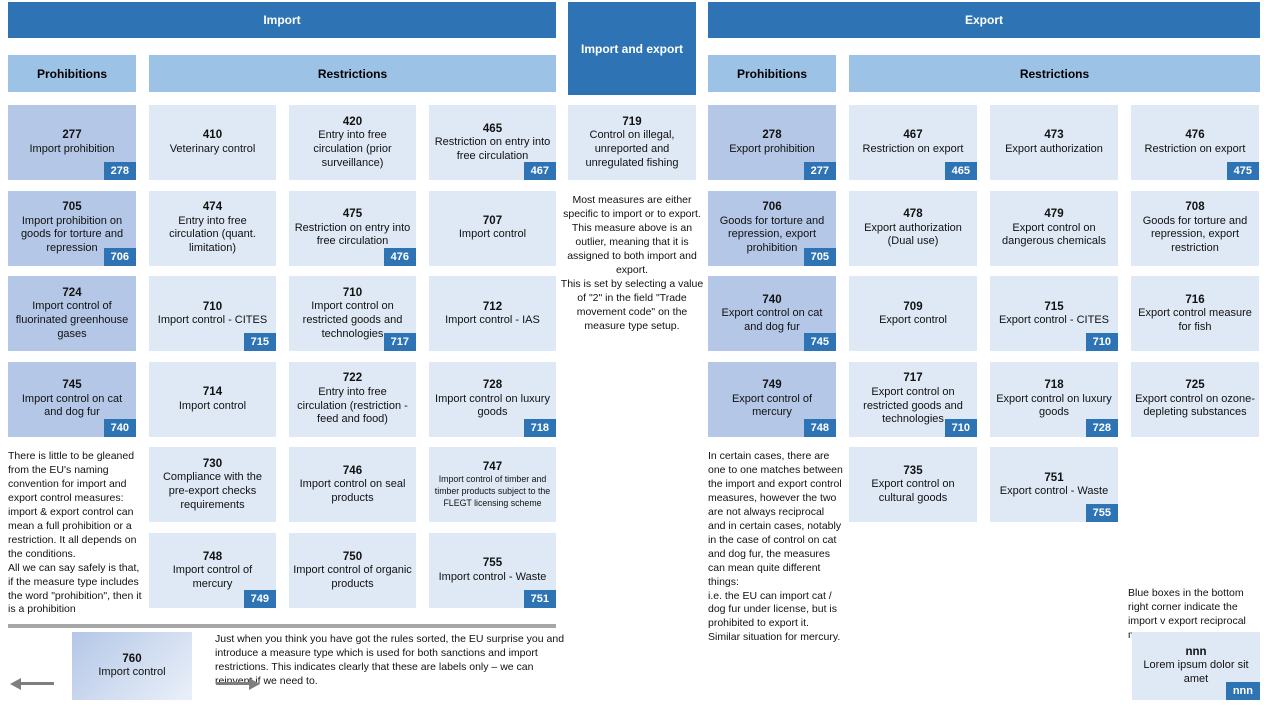 Image resolution: width=1264 pixels, height=708 pixels. Describe the element at coordinates (72, 385) in the screenshot. I see `measure-code: 745` at that location.